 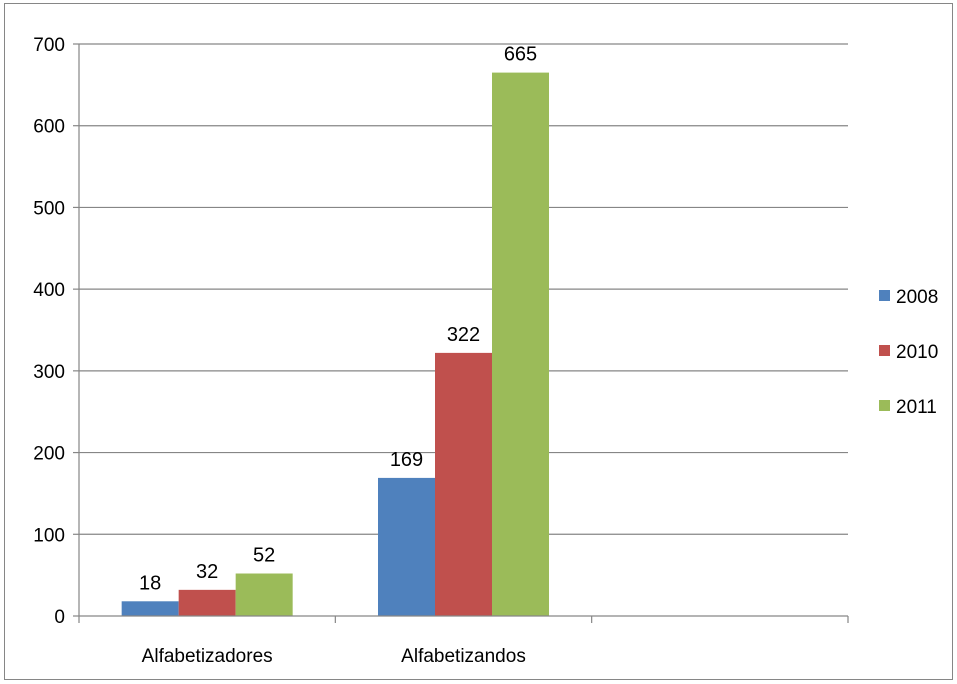 I want to click on y-axis-ticks: 0 100 200 300 400 500 600 700, so click(x=49, y=331).